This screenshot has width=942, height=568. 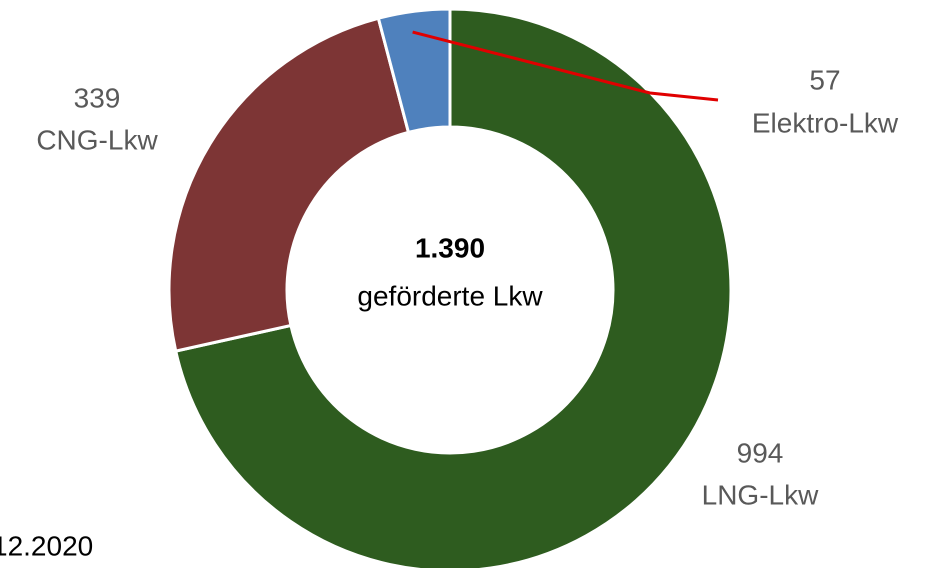 What do you see at coordinates (97, 139) in the screenshot?
I see `category-label: CNG-Lkw` at bounding box center [97, 139].